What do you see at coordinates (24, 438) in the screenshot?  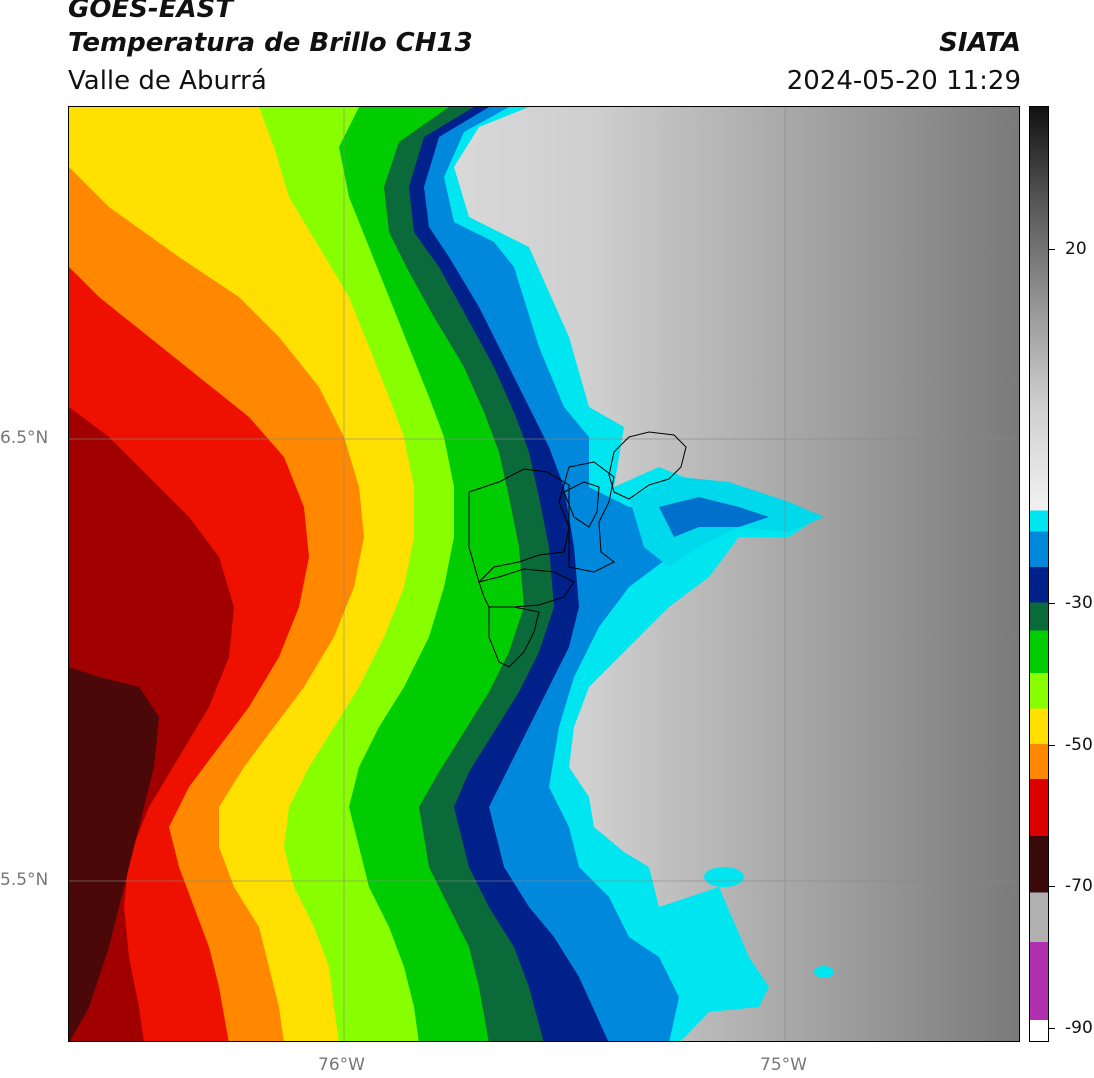 I see `lat-label-1: 6.5°N` at bounding box center [24, 438].